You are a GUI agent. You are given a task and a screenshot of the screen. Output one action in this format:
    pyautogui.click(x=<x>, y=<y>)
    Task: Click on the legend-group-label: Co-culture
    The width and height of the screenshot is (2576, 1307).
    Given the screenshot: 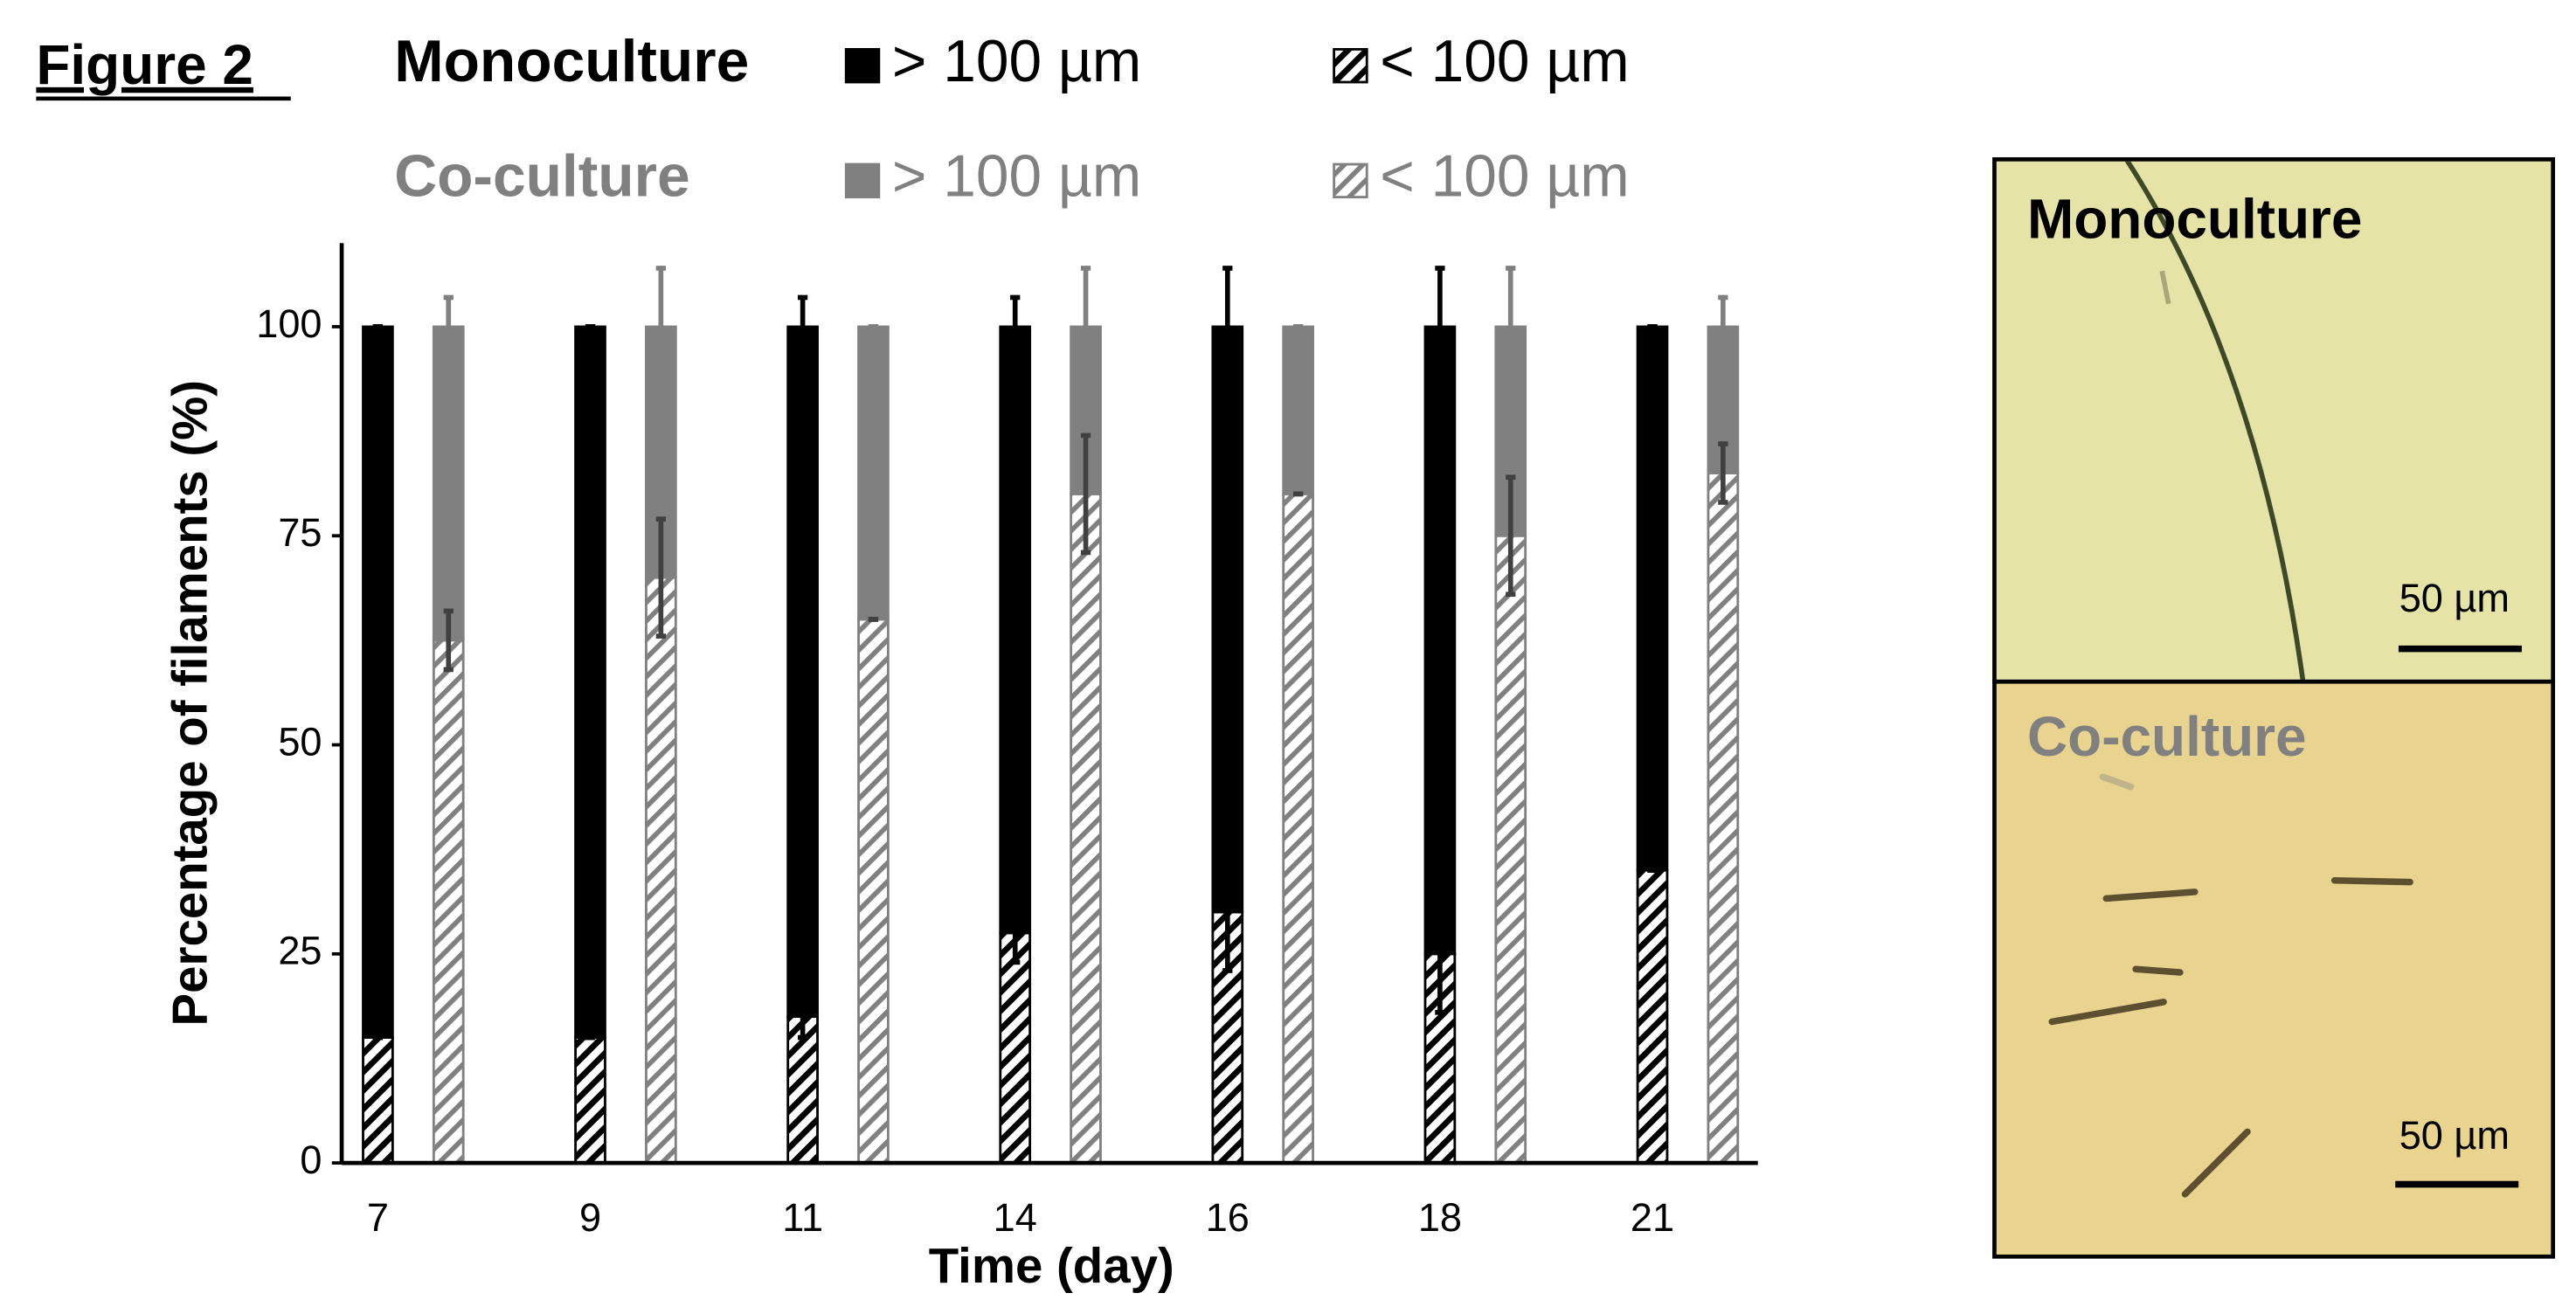 What is the action you would take?
    pyautogui.click(x=541, y=177)
    